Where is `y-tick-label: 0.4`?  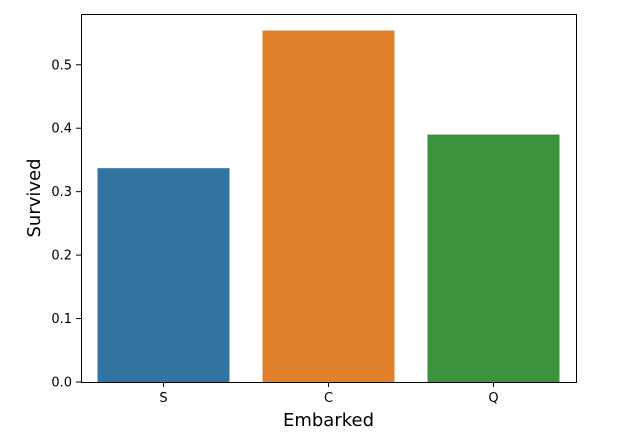
y-tick-label: 0.4 is located at coordinates (61, 129).